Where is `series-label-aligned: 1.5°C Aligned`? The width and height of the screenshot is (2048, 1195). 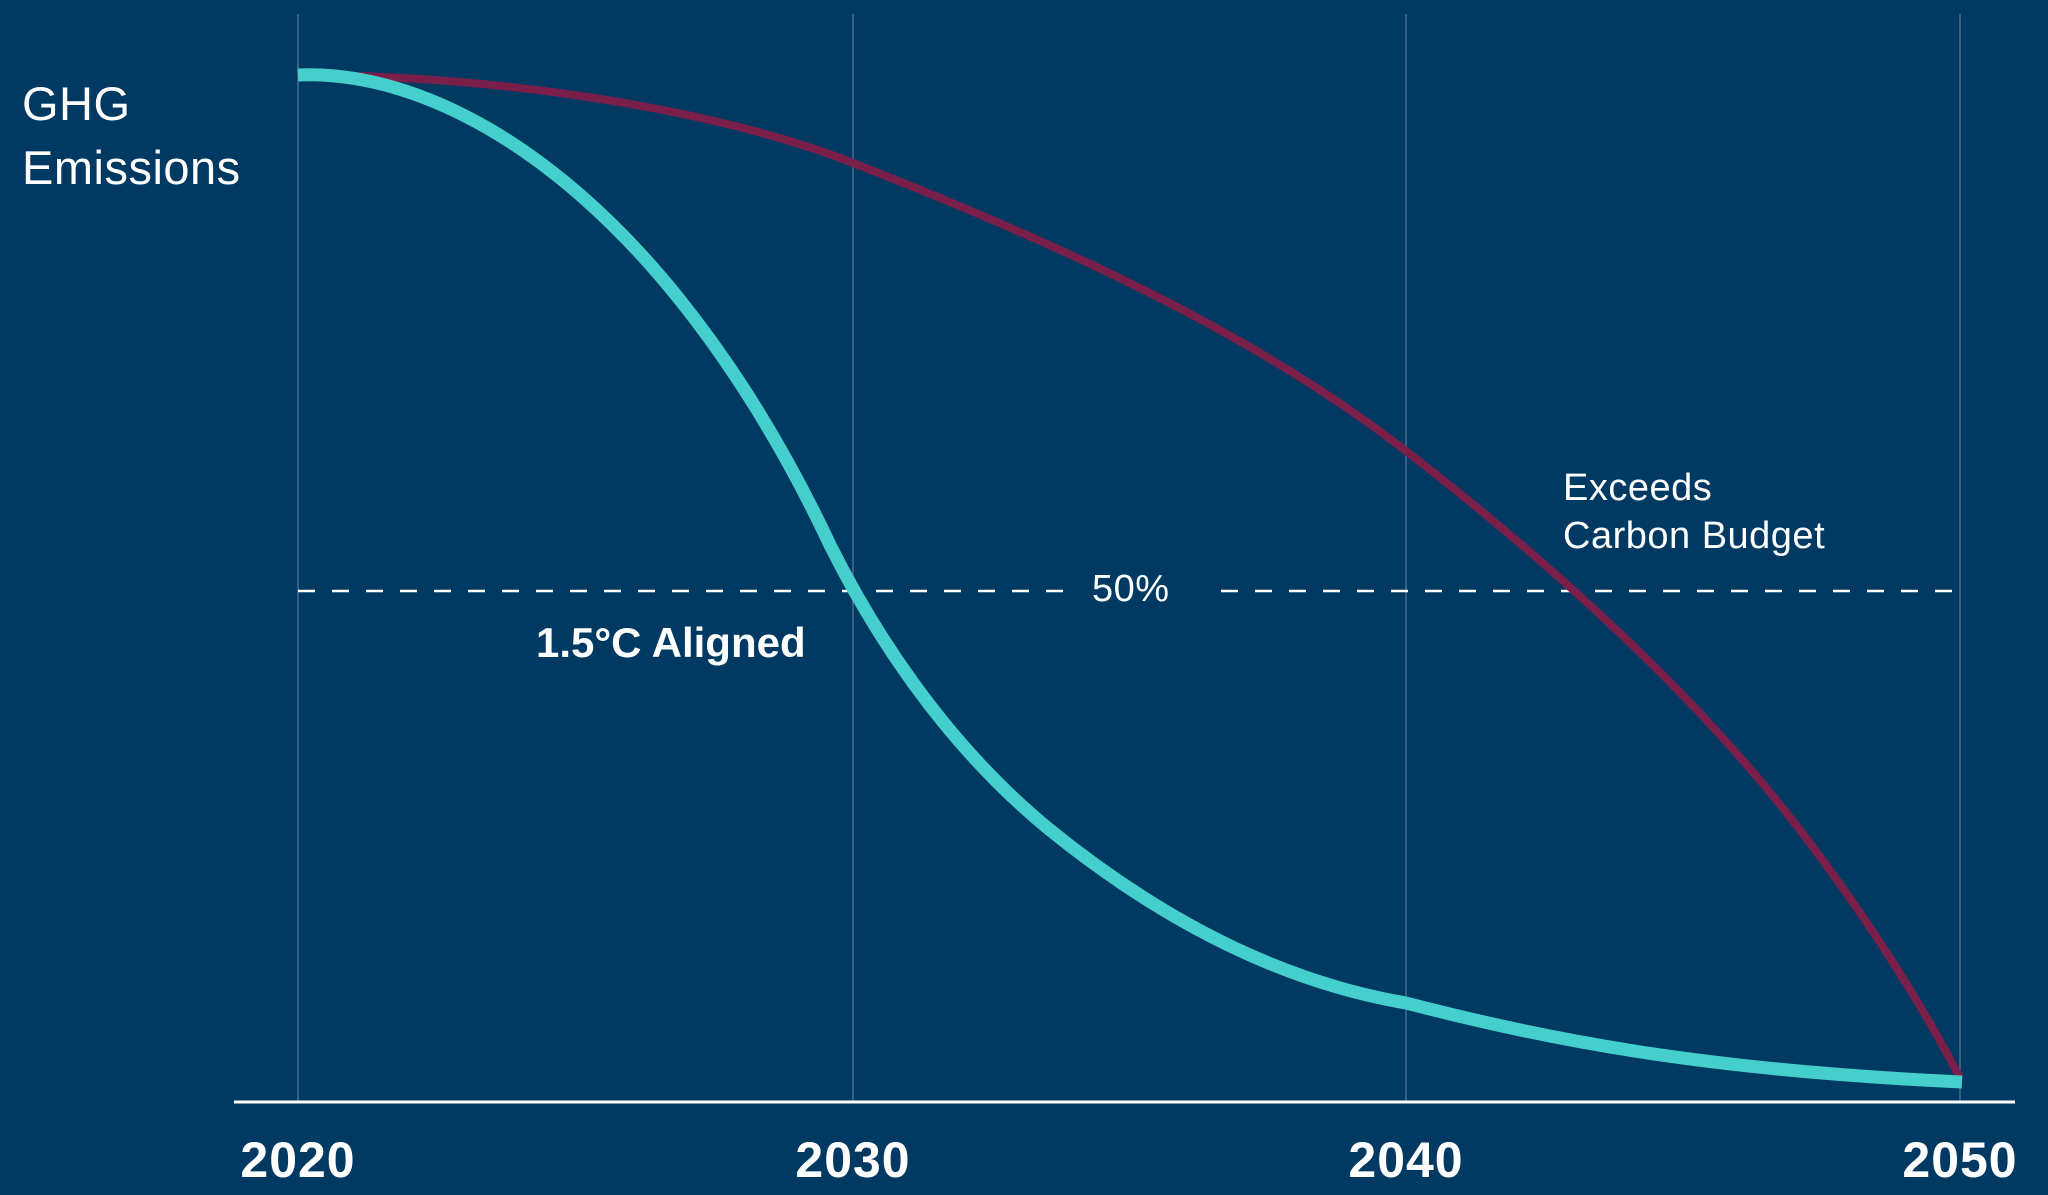
series-label-aligned: 1.5°C Aligned is located at coordinates (671, 642).